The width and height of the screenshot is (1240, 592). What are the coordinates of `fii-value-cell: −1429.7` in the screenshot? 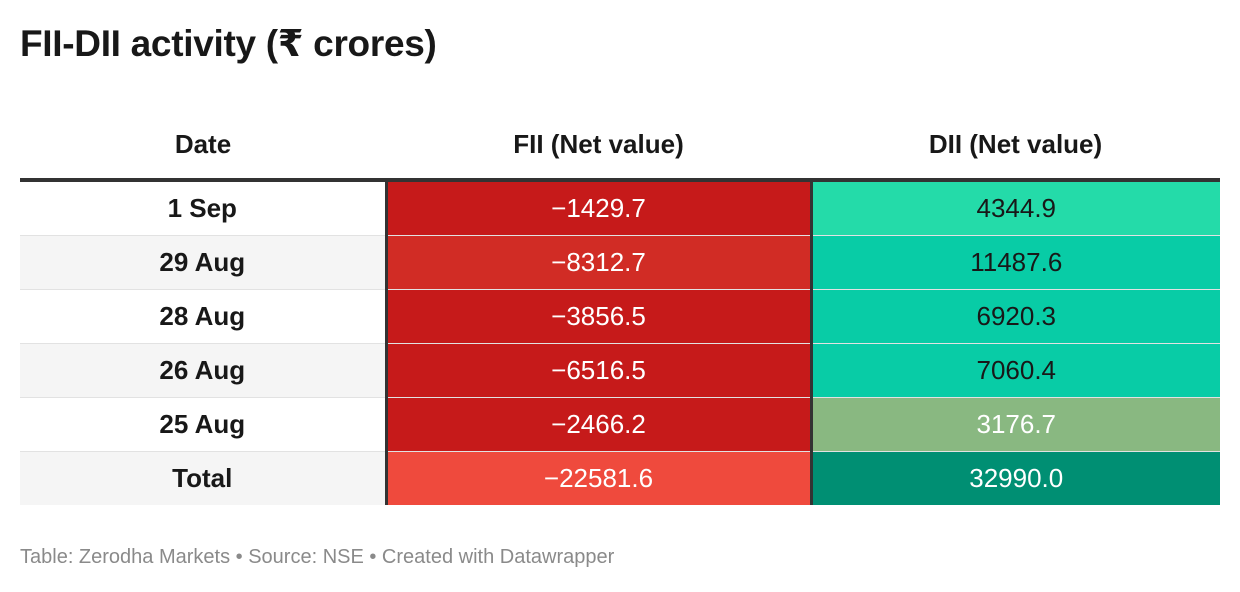 It's located at (599, 208).